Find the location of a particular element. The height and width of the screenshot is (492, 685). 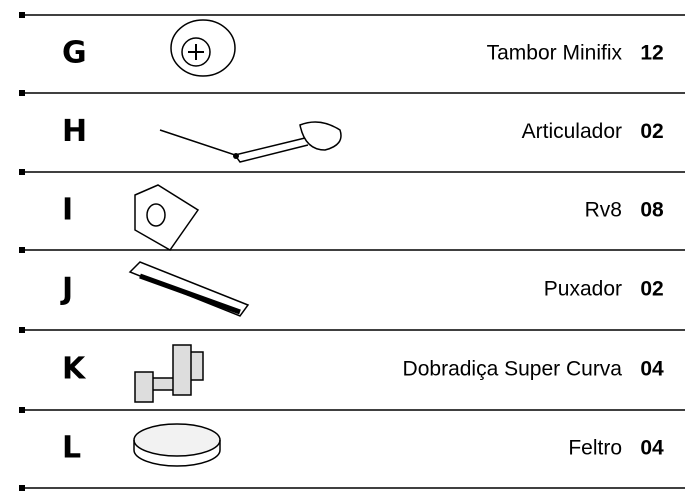

part-letter: L is located at coordinates (71, 448).